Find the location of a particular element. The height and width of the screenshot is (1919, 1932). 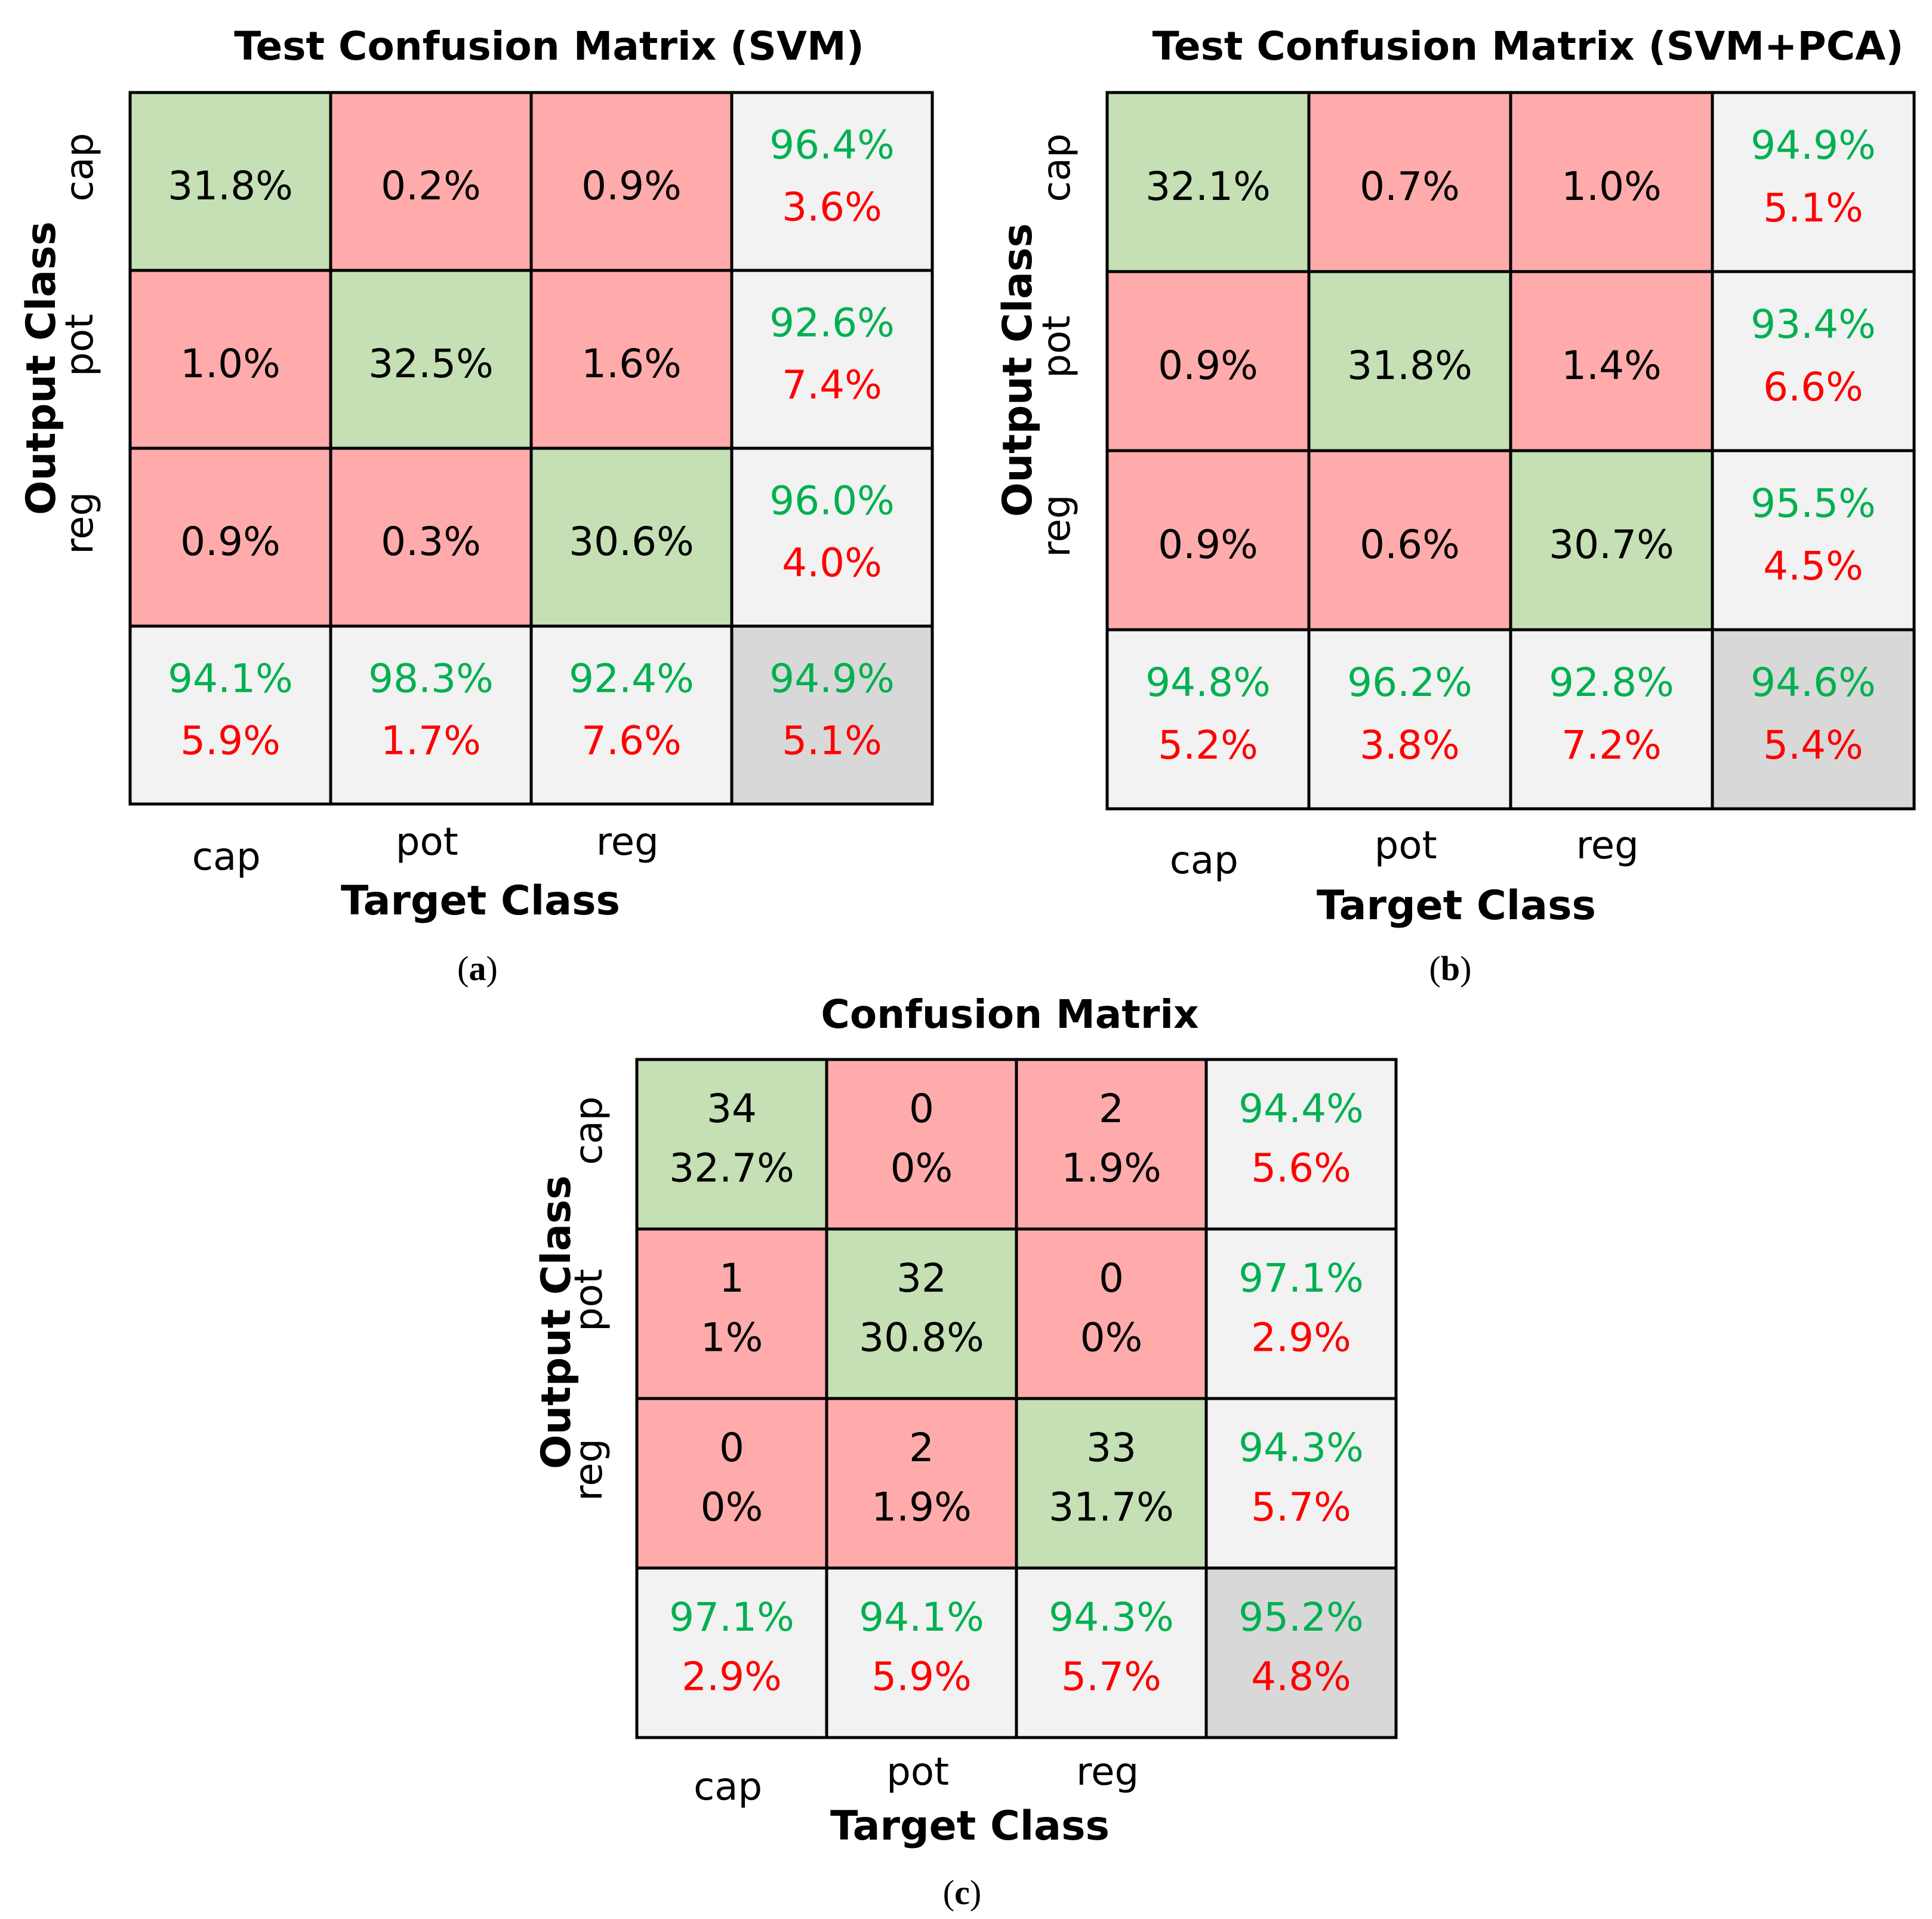

cell-value: 96.2% is located at coordinates (1409, 683).